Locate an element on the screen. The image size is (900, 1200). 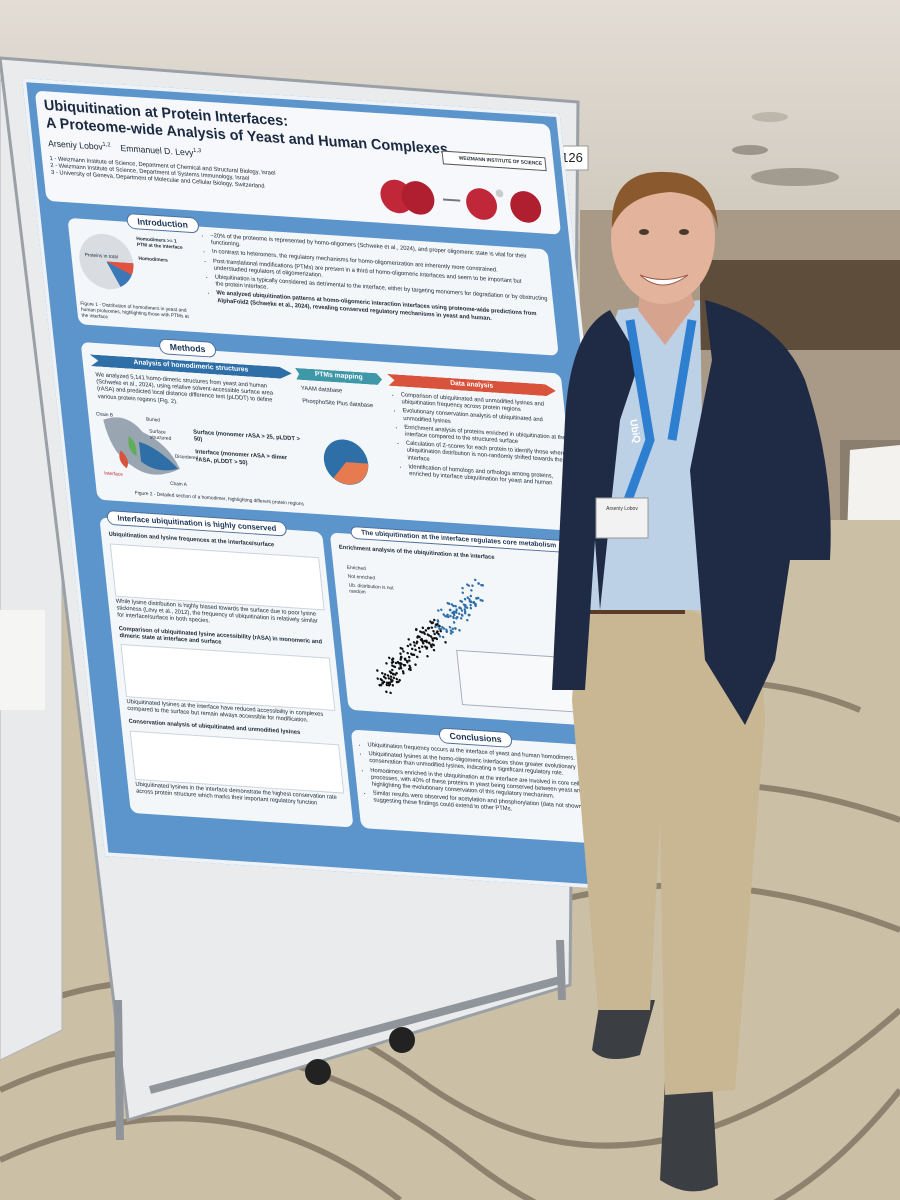
author: Arseniy Lobov1,2 is located at coordinates (80, 145).